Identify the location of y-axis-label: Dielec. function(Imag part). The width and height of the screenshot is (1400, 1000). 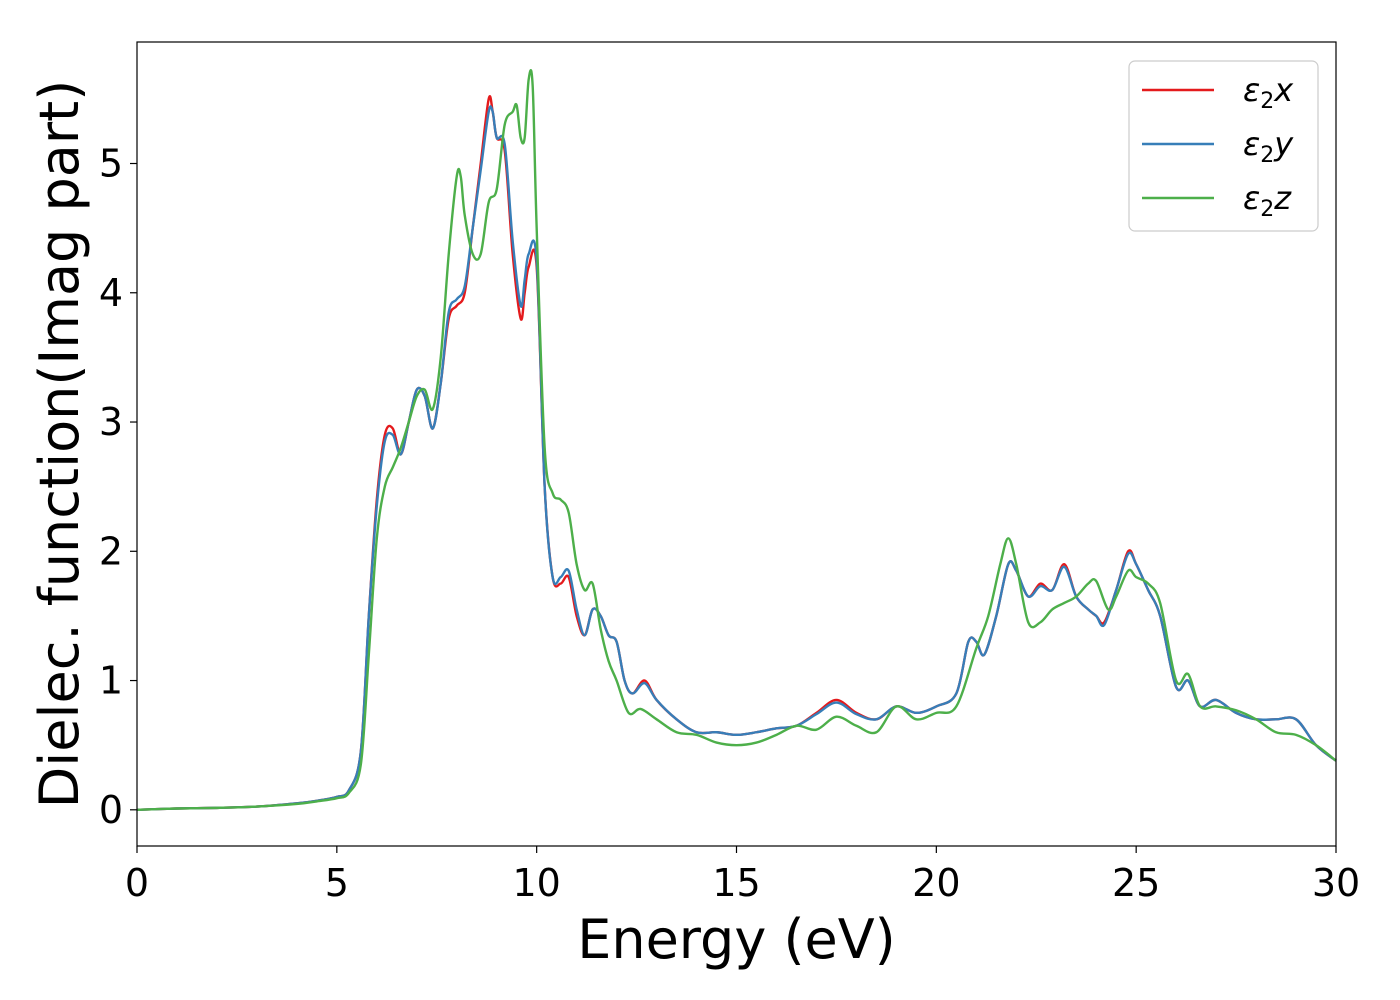
(59, 444).